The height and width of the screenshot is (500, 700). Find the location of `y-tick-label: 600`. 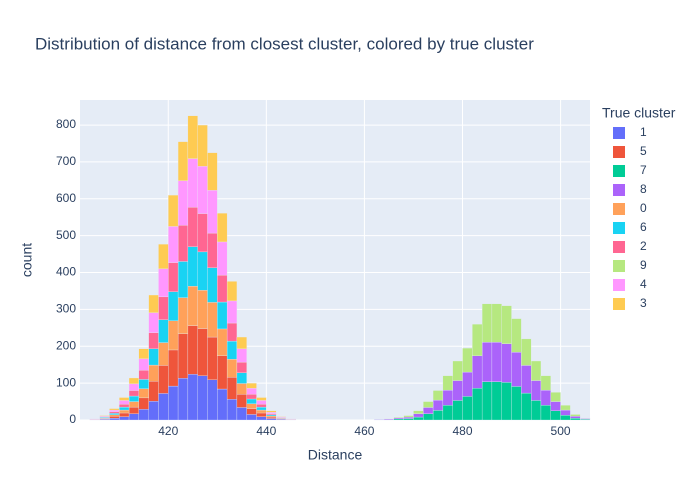

y-tick-label: 600 is located at coordinates (66, 198).